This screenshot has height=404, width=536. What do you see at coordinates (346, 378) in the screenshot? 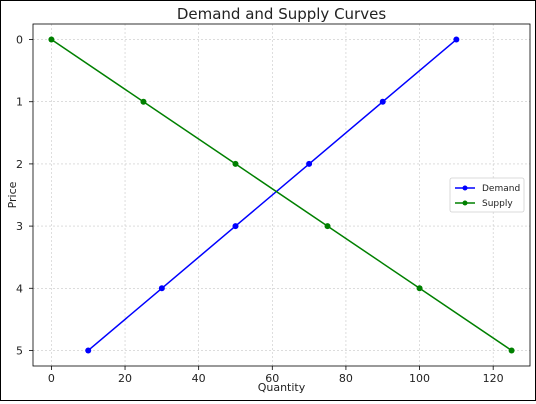
I see `x-tick-label: 80` at bounding box center [346, 378].